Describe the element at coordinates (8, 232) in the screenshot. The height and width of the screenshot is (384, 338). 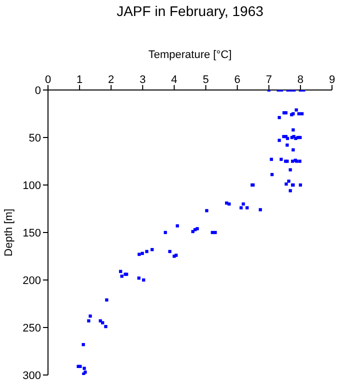
I see `y-axis-title: Depth [m]` at that location.